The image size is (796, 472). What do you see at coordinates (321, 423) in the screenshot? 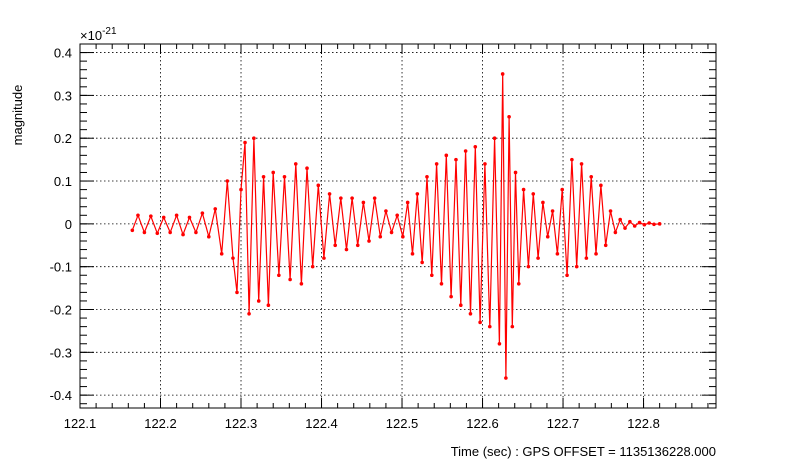
I see `x-tick-label: 122.4` at bounding box center [321, 423].